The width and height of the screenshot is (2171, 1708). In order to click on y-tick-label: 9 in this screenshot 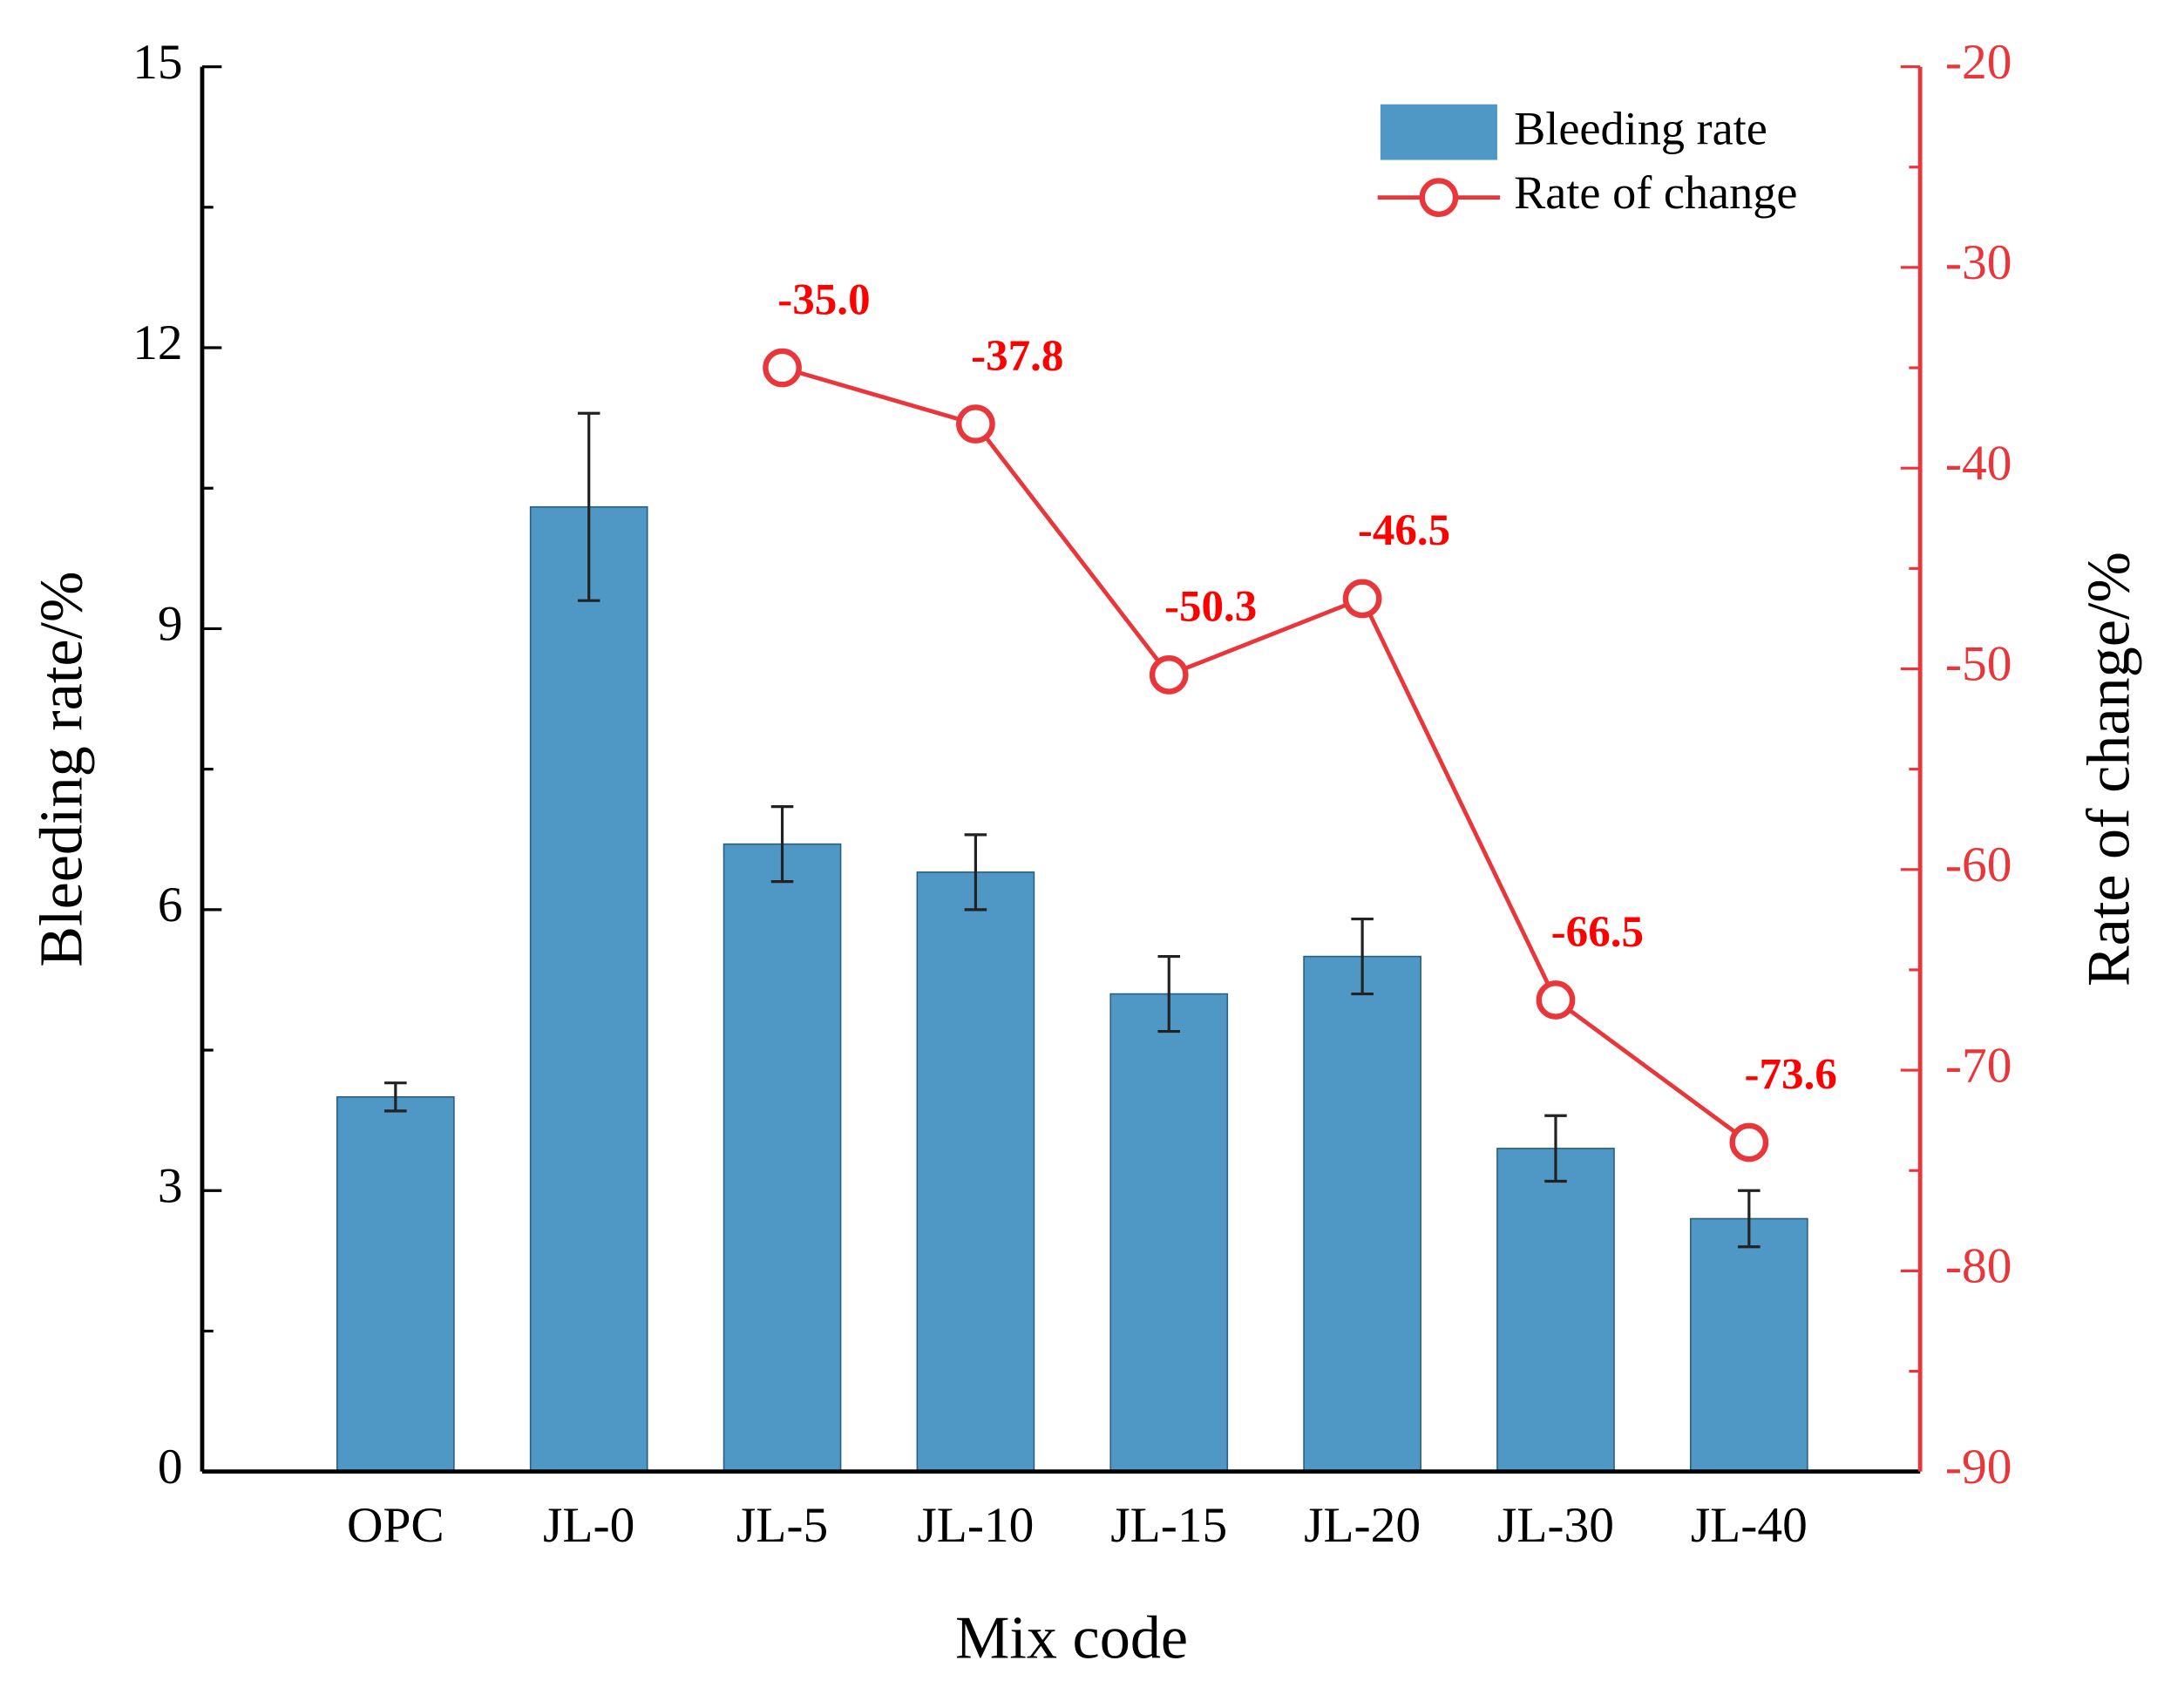, I will do `click(170, 624)`.